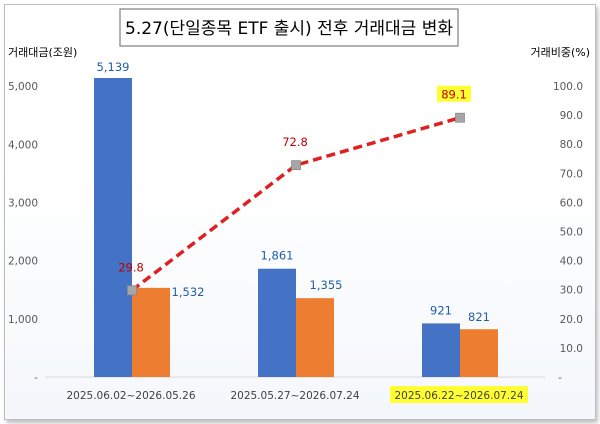 The width and height of the screenshot is (600, 424). Describe the element at coordinates (571, 145) in the screenshot. I see `right-tick-label: 80.0` at that location.